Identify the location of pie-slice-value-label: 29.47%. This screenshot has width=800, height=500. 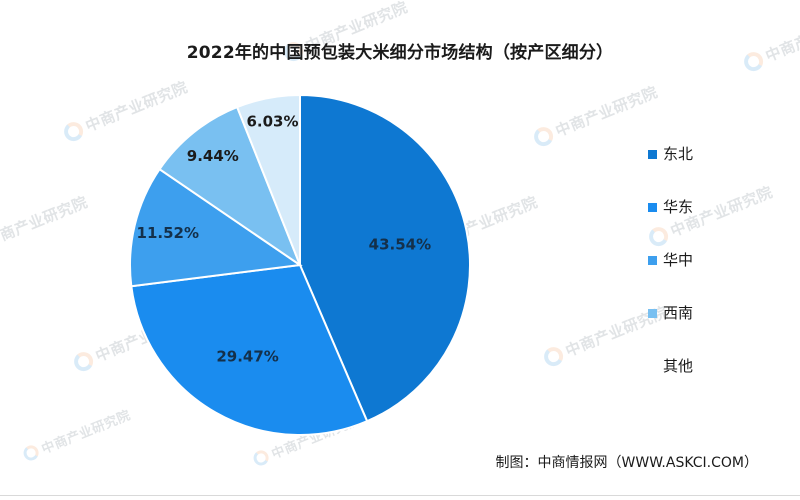
(247, 357).